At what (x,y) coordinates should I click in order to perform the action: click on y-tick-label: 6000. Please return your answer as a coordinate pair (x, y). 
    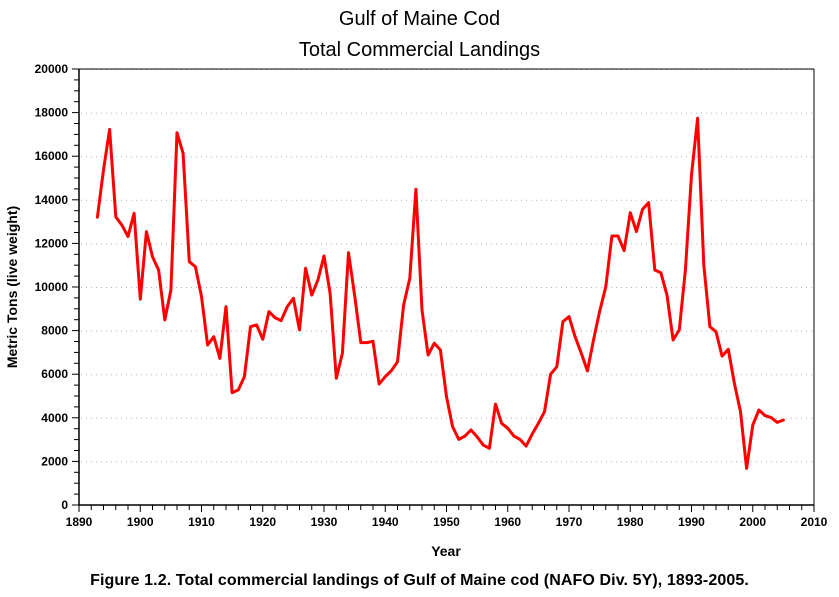
    Looking at the image, I should click on (54, 374).